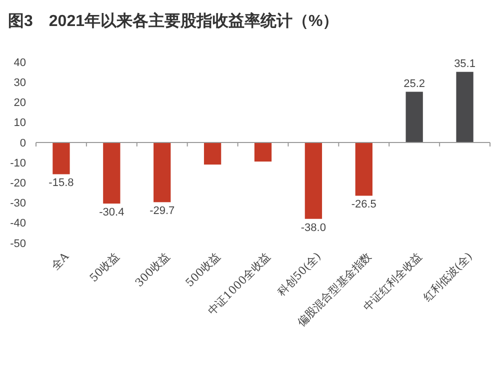 Image resolution: width=500 pixels, height=386 pixels. Describe the element at coordinates (104, 267) in the screenshot. I see `x-tick-label: 50收益` at that location.